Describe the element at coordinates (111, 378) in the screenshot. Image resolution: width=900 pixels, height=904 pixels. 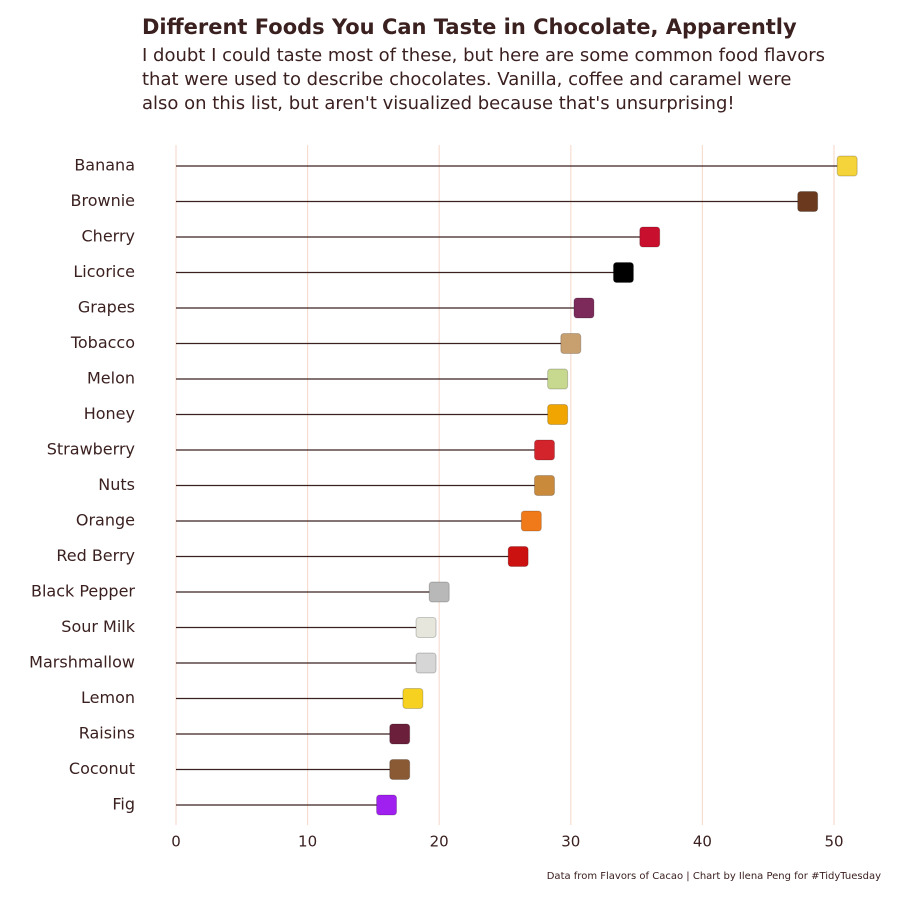
I see `y-tick-label: Melon` at that location.